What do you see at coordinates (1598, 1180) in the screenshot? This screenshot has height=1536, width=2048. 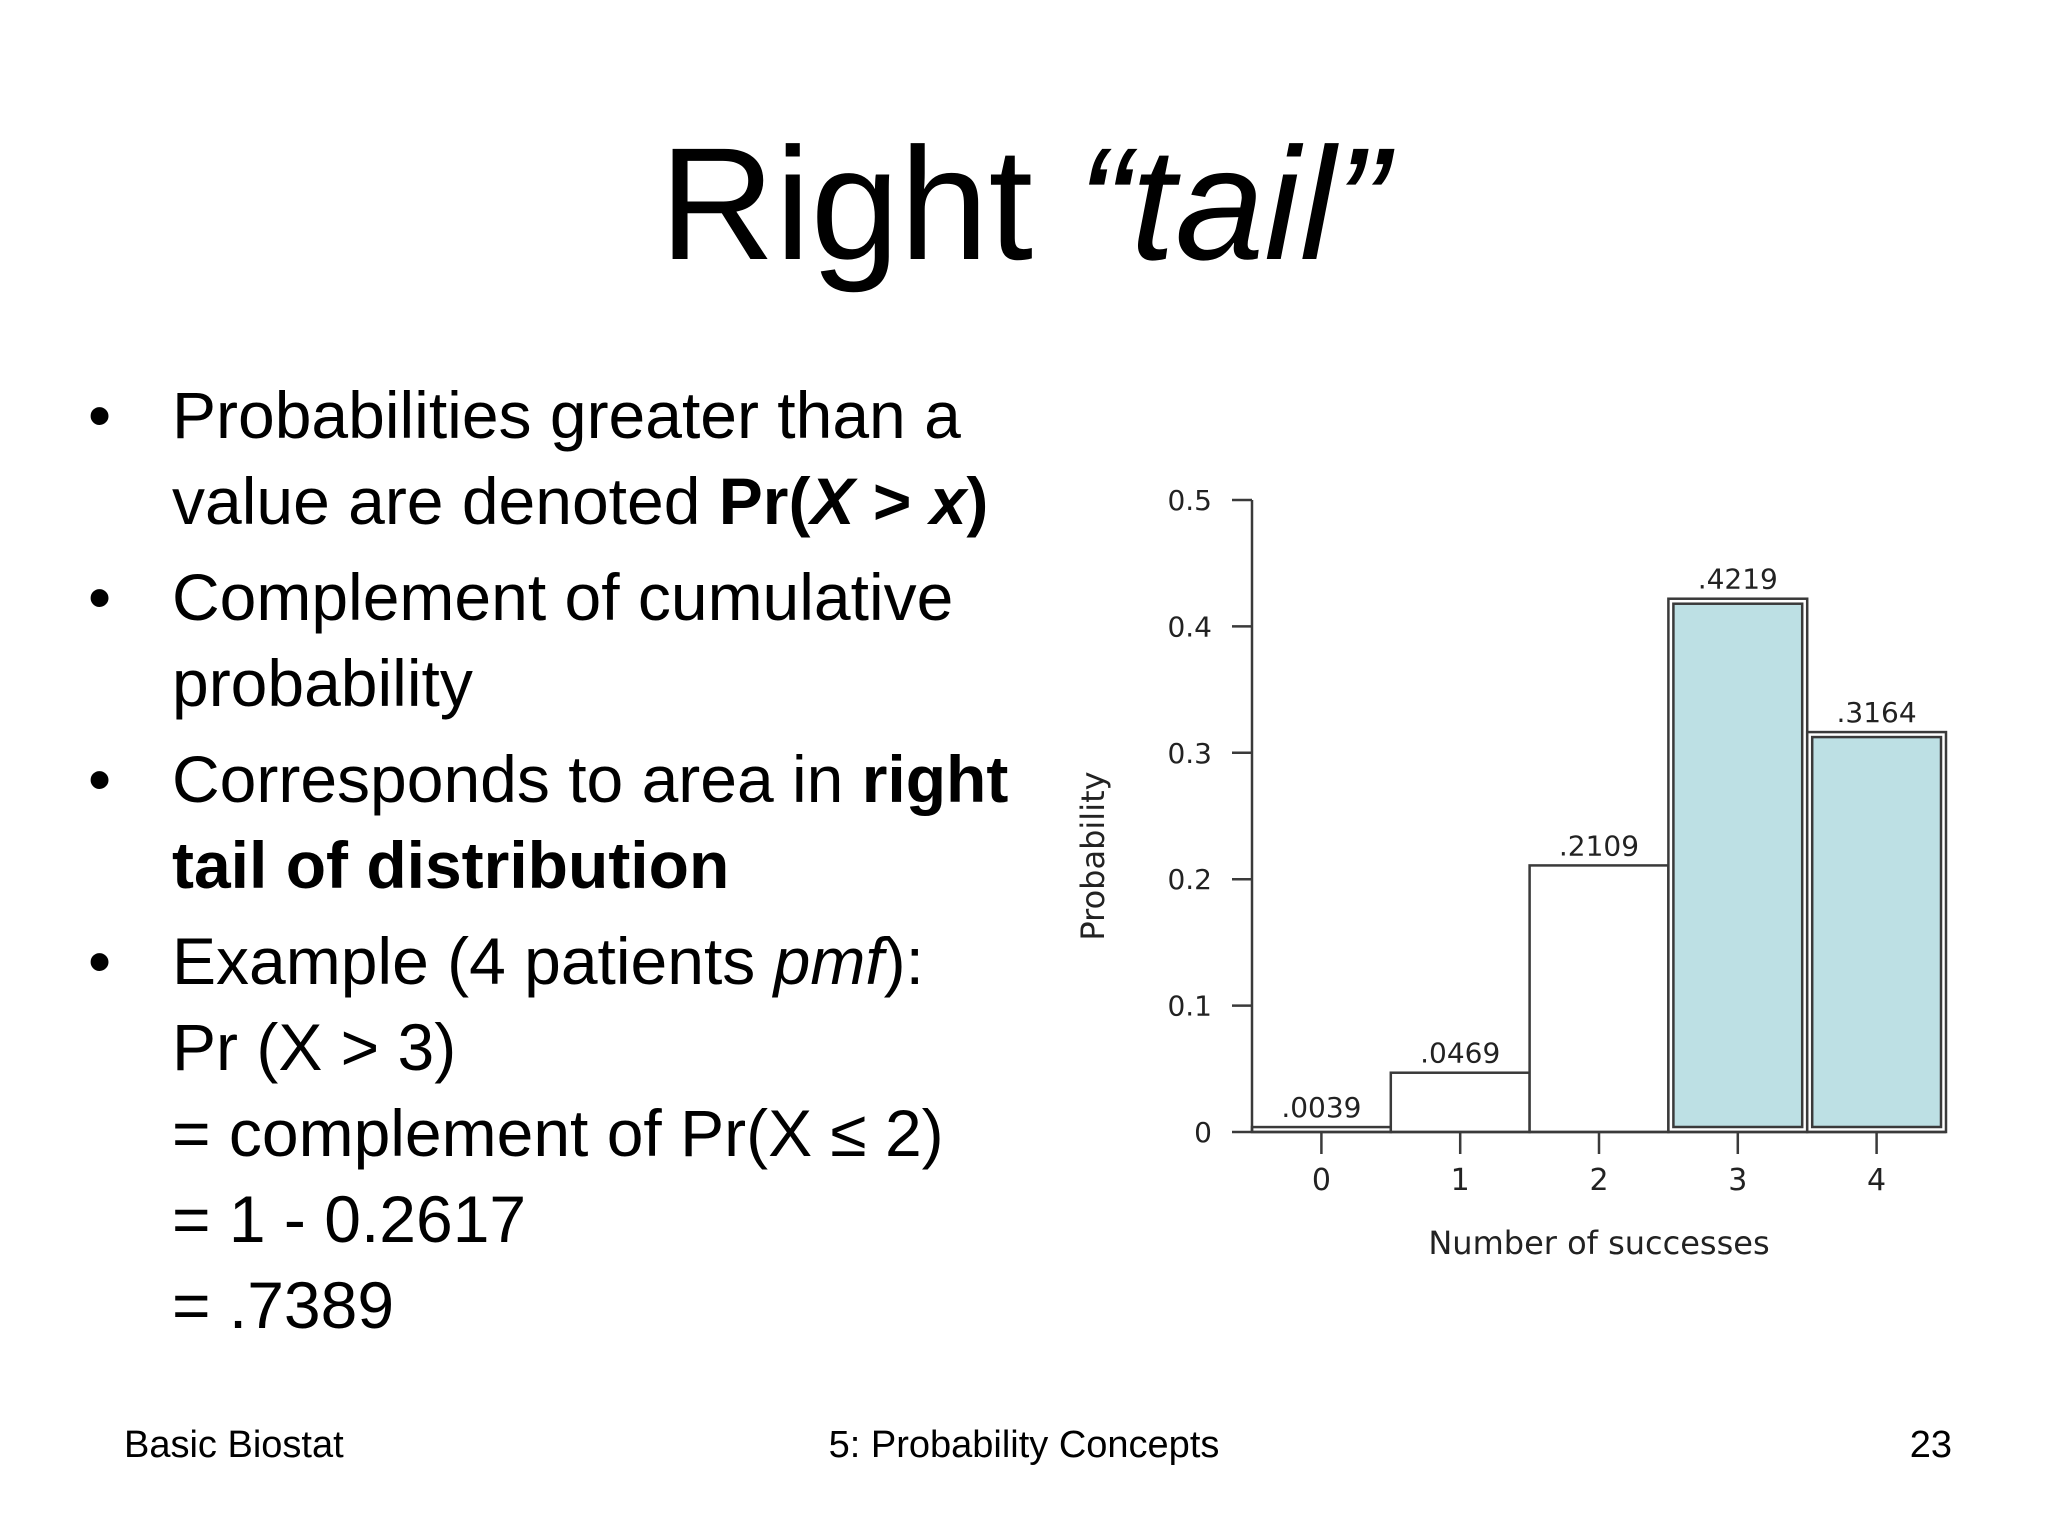 I see `x-tick-label: 2` at bounding box center [1598, 1180].